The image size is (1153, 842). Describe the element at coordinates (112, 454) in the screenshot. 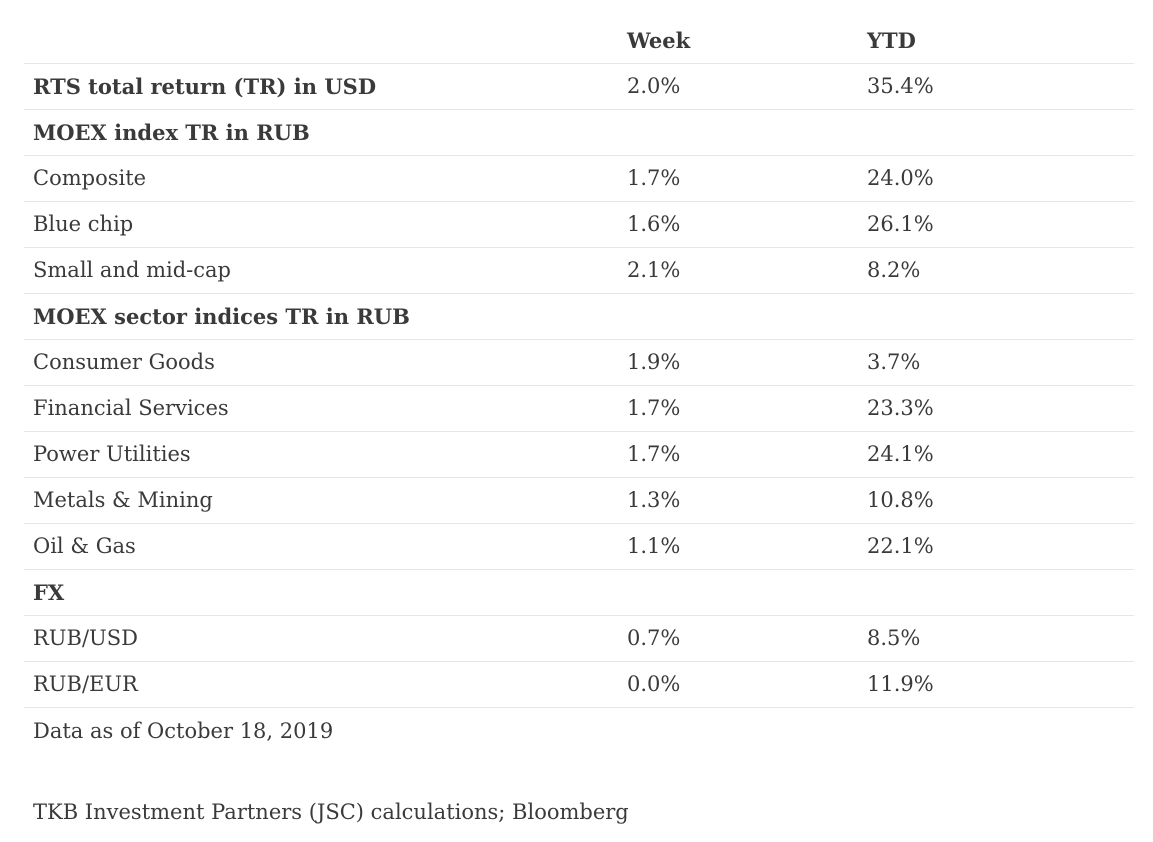

I see `row-label: Power Utilities` at that location.